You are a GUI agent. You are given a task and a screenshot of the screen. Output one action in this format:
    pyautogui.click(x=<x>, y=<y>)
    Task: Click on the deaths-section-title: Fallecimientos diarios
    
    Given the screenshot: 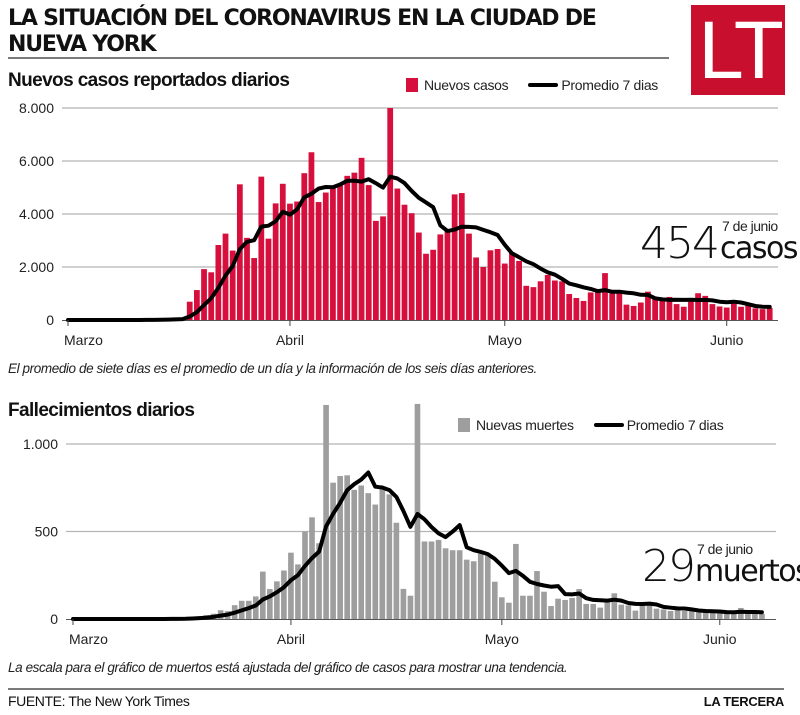 What is the action you would take?
    pyautogui.click(x=101, y=410)
    